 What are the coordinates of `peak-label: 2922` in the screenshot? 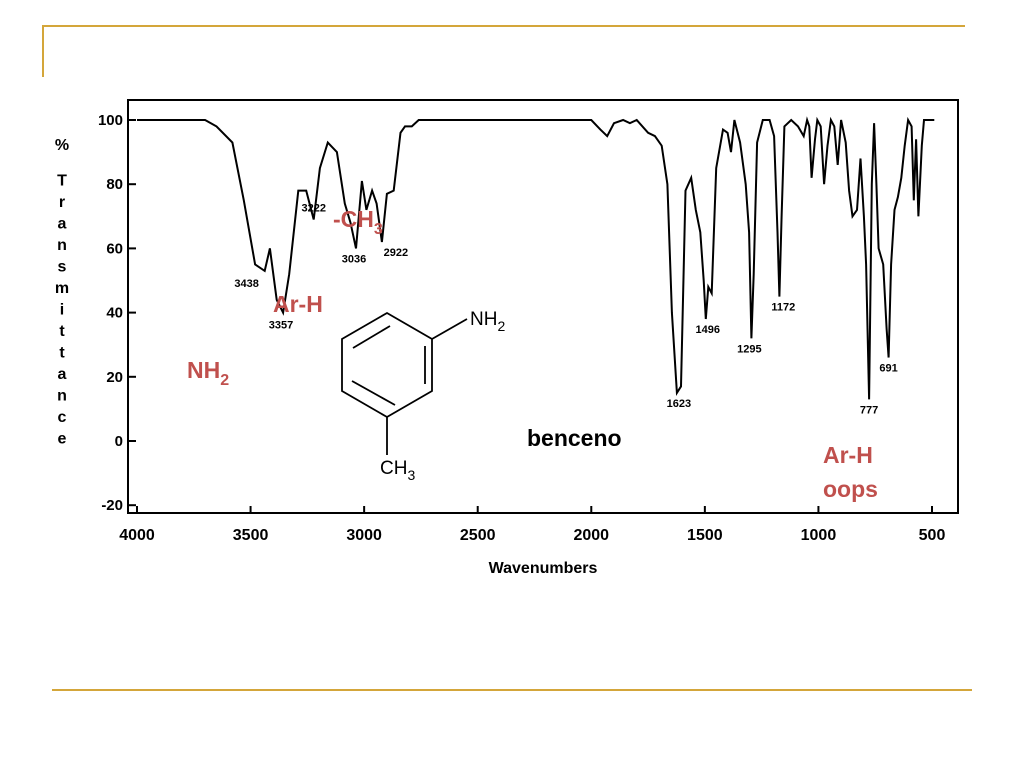 It's located at (396, 253).